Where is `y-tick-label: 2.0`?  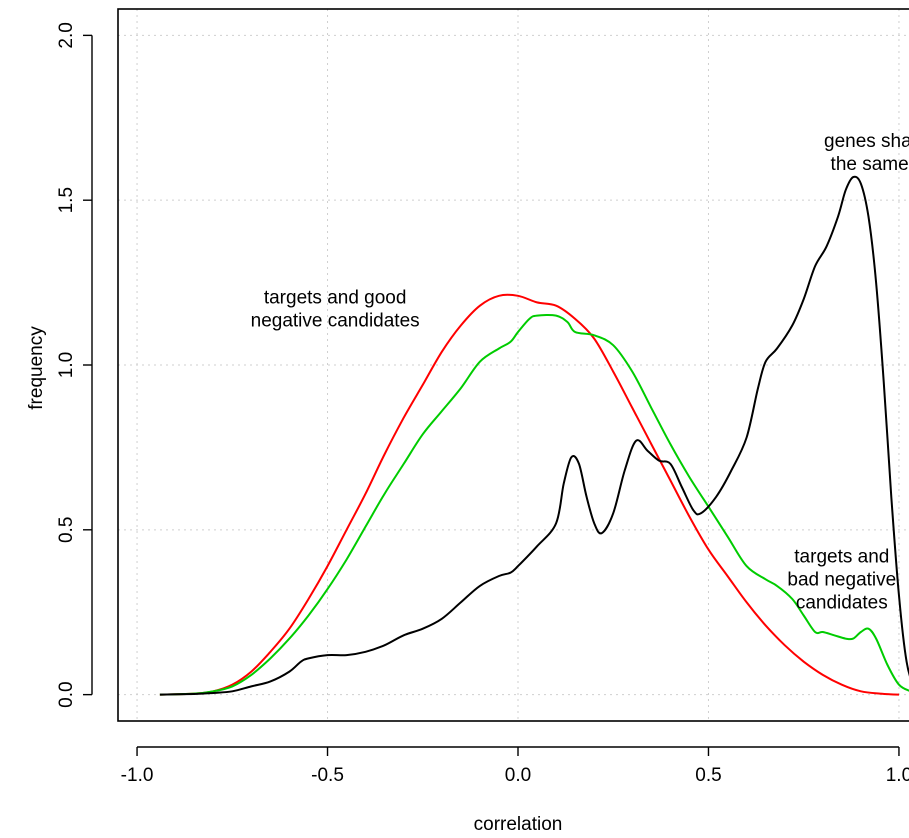
y-tick-label: 2.0 is located at coordinates (66, 35).